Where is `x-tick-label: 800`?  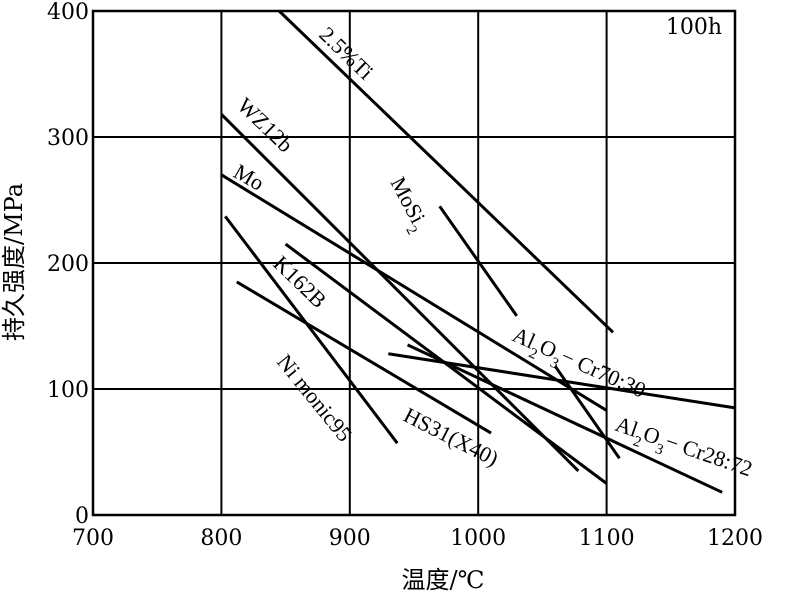 x-tick-label: 800 is located at coordinates (221, 538).